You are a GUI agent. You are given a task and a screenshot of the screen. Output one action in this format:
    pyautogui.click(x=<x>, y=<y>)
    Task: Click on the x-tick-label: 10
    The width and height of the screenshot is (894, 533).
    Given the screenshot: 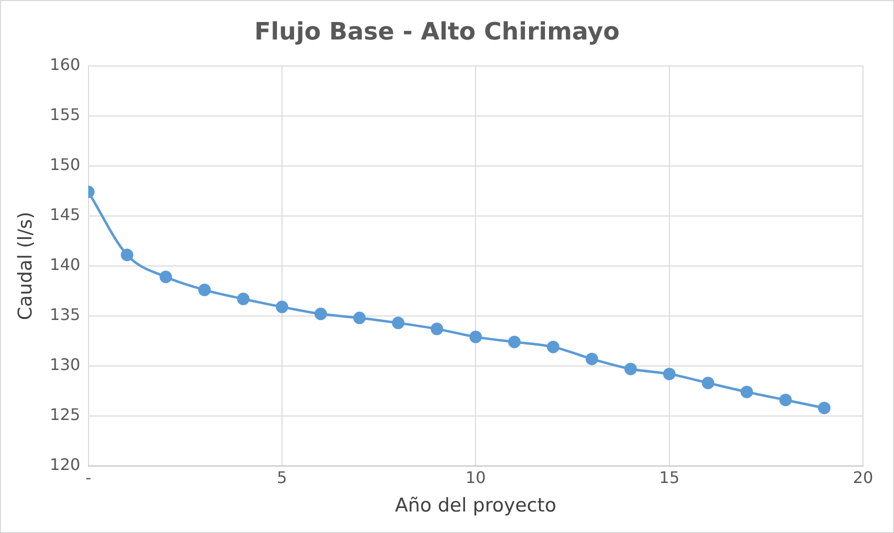 What is the action you would take?
    pyautogui.click(x=475, y=477)
    